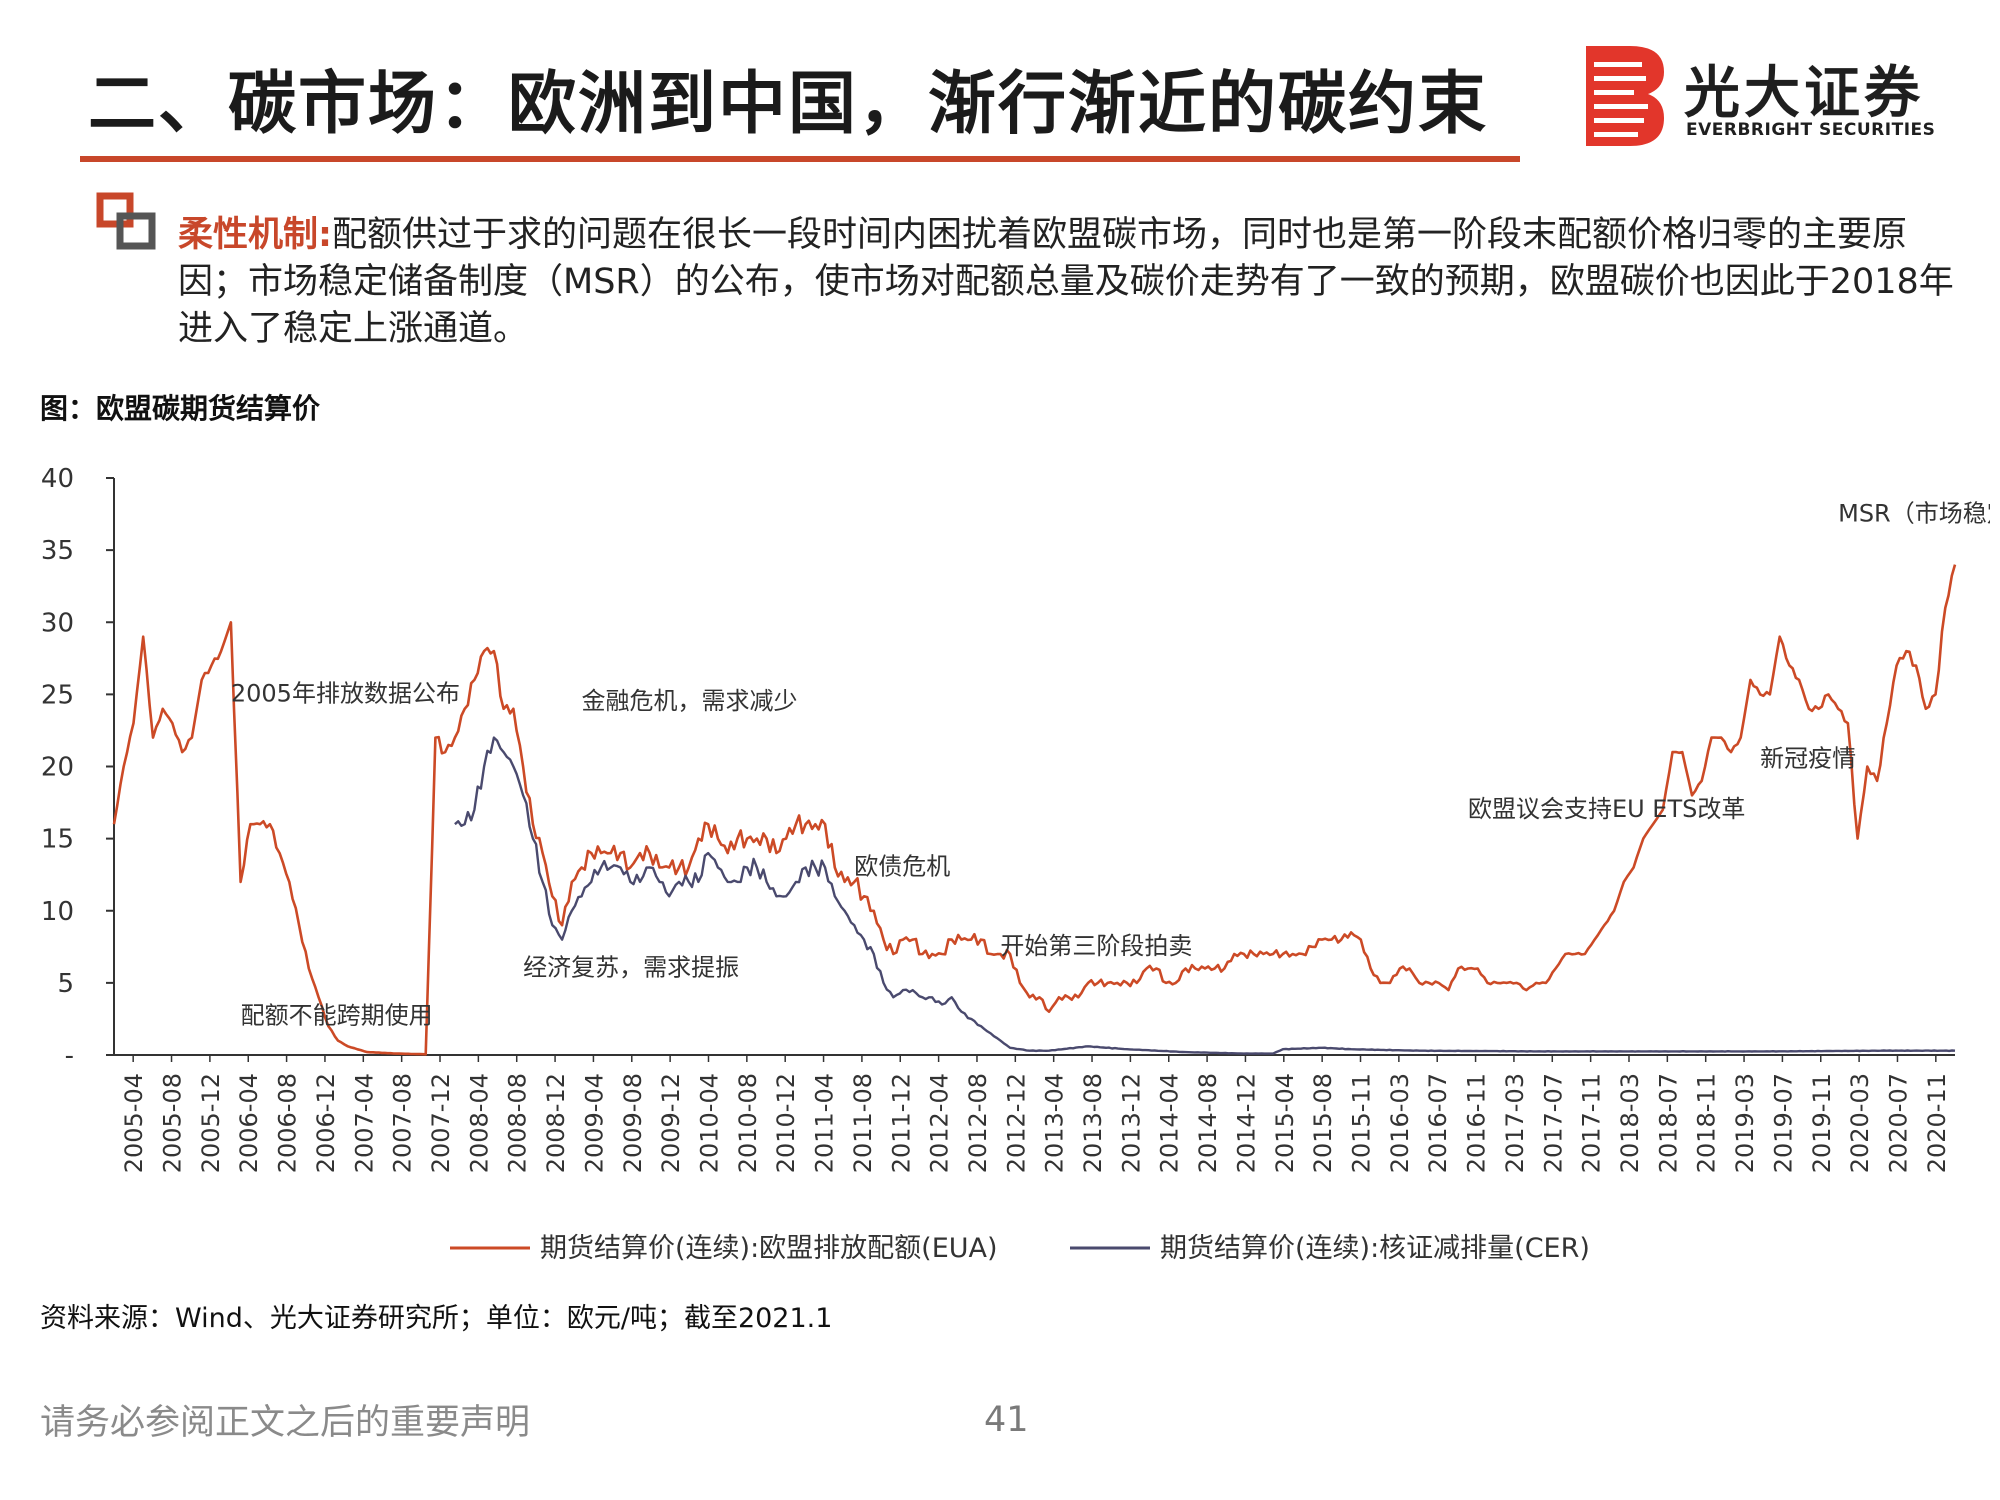 The image size is (2000, 1500). Describe the element at coordinates (134, 1123) in the screenshot. I see `x-tick-label: 2005-04` at that location.